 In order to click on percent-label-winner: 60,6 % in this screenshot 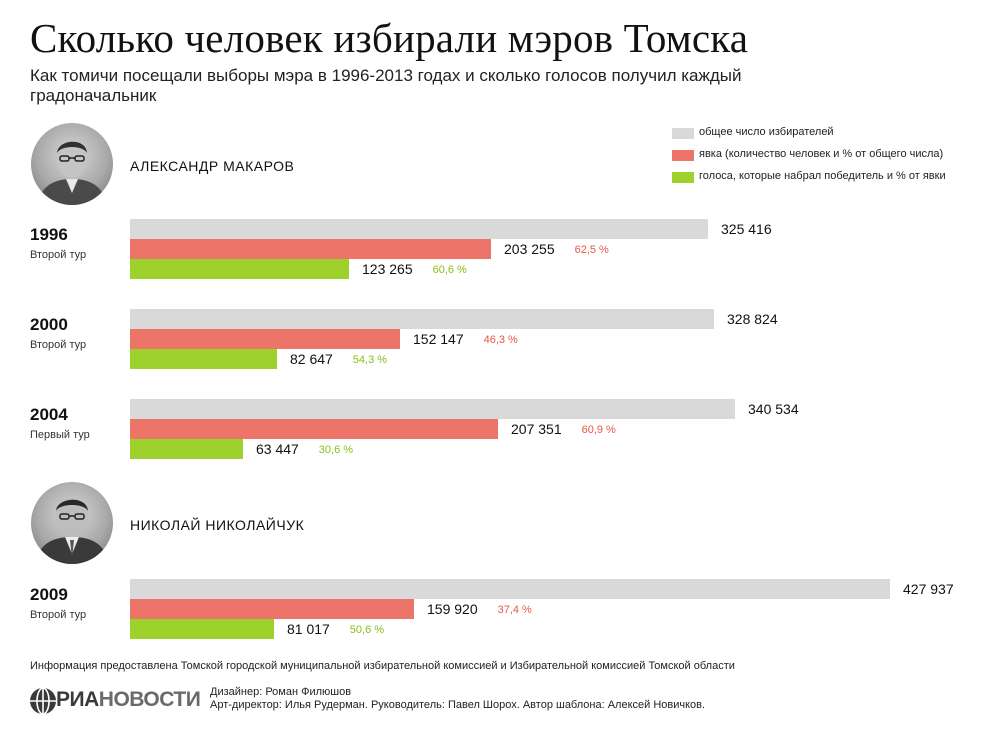, I will do `click(449, 270)`.